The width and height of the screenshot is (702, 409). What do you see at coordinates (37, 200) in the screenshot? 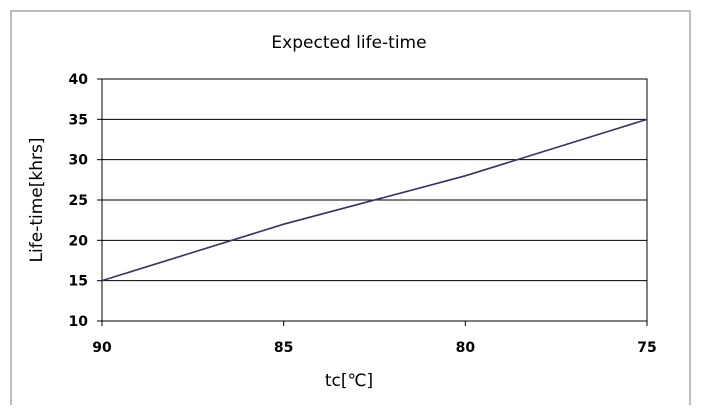
I see `y-axis-label: Life-time[khrs]` at bounding box center [37, 200].